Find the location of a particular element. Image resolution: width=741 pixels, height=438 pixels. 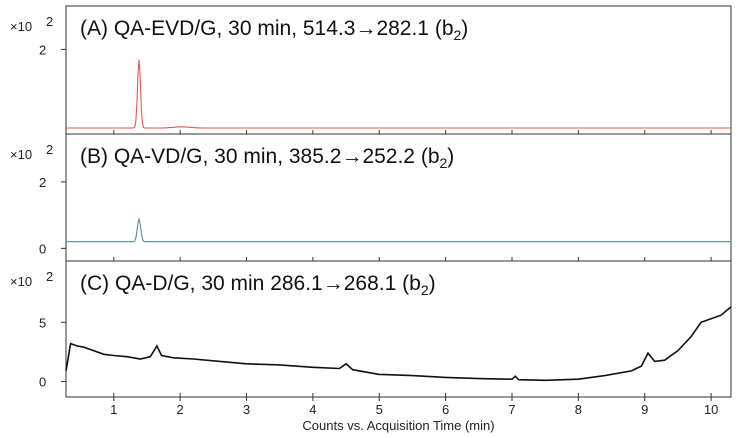

x-axis-title: Counts vs. Acquisition Time (min) is located at coordinates (398, 425).